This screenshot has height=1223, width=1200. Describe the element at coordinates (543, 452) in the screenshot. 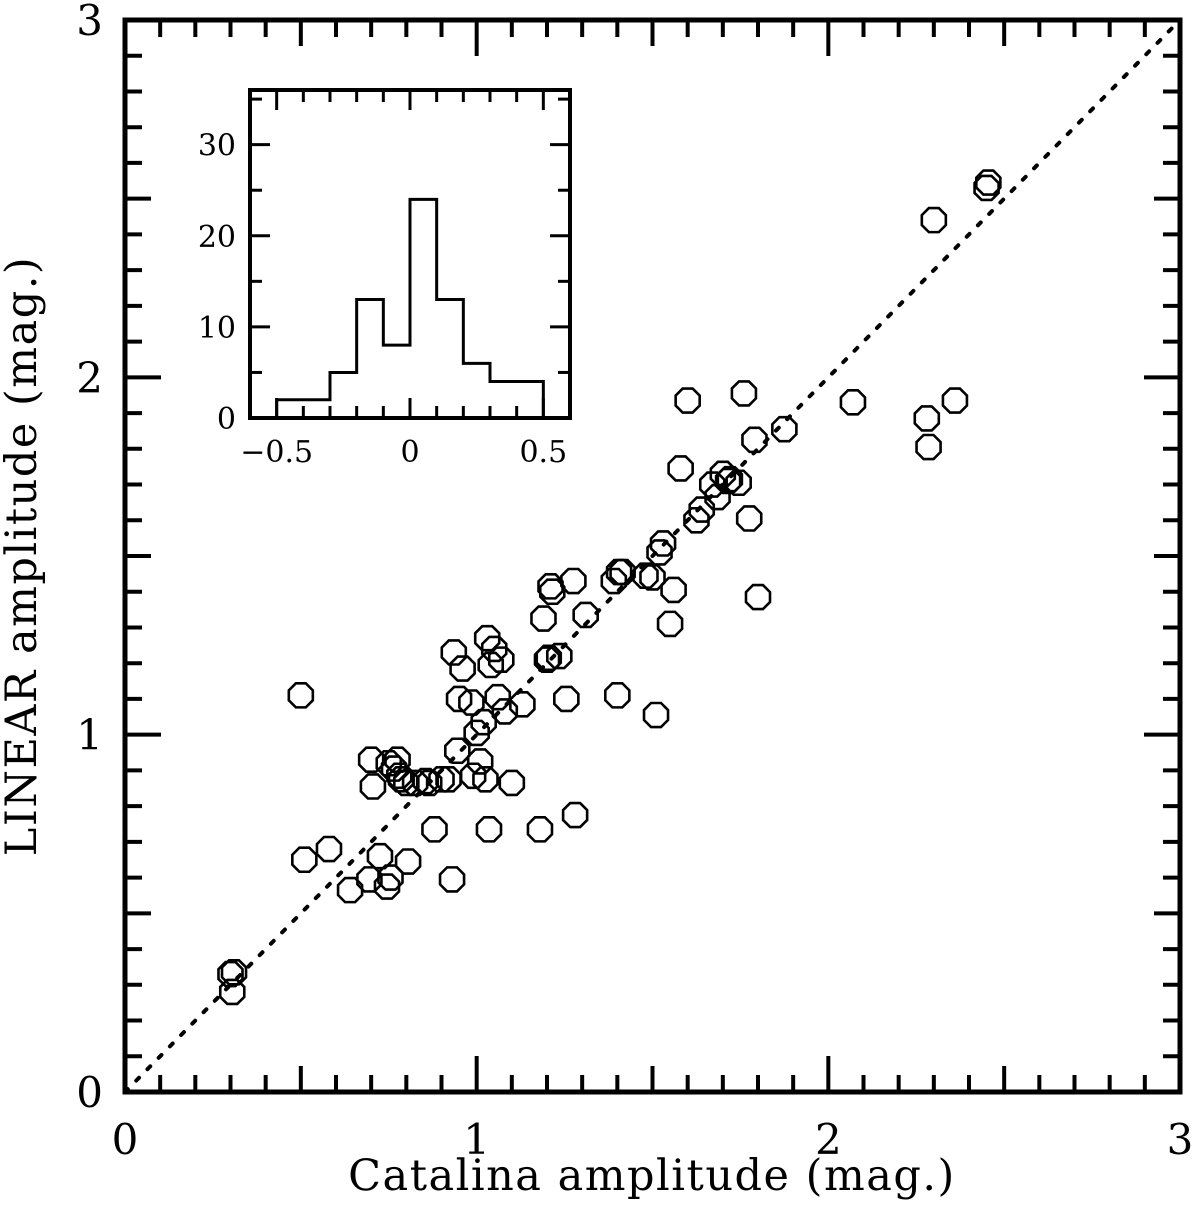

I see `inset-x-tick-label: 0.5` at that location.